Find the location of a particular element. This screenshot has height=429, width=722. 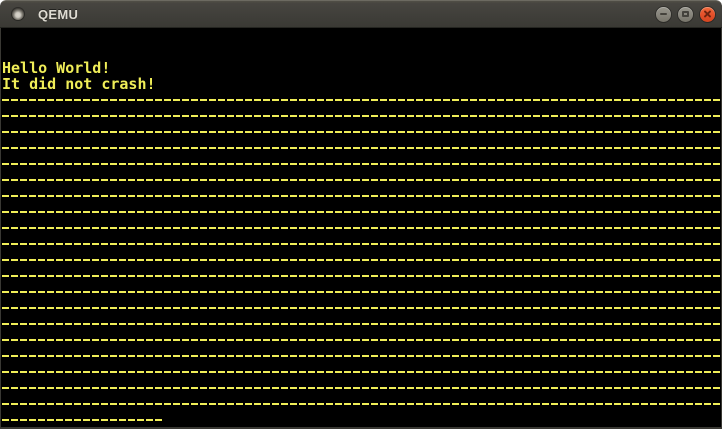

titlebar: QEMU is located at coordinates (361, 14).